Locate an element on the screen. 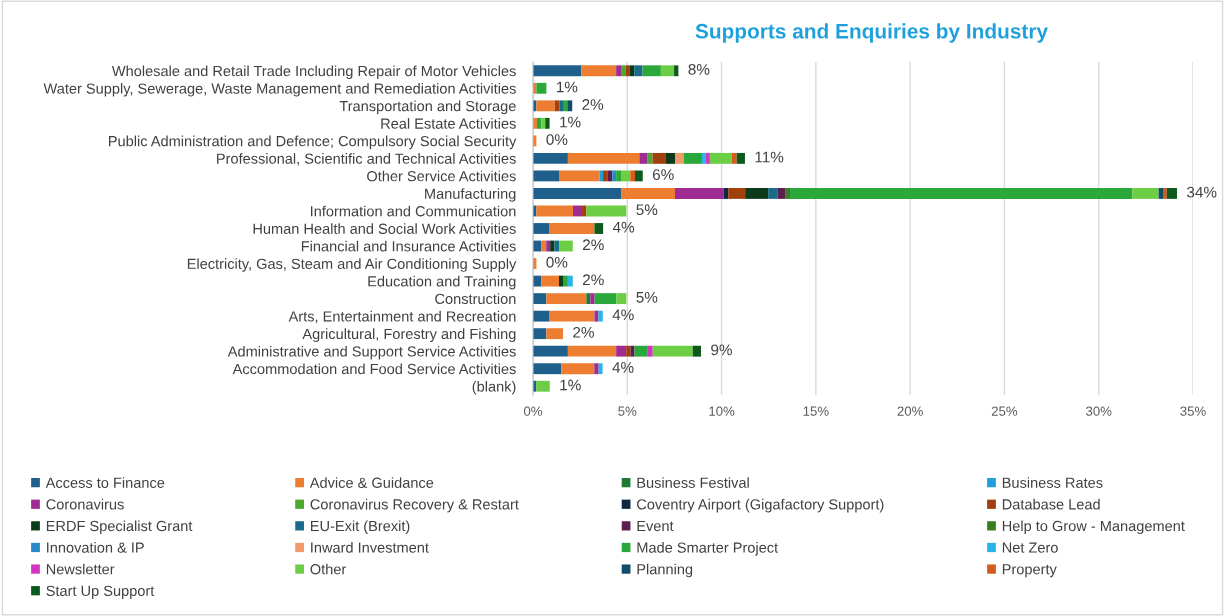  y-tick-label: Financial and Insurance Activities is located at coordinates (408, 246).